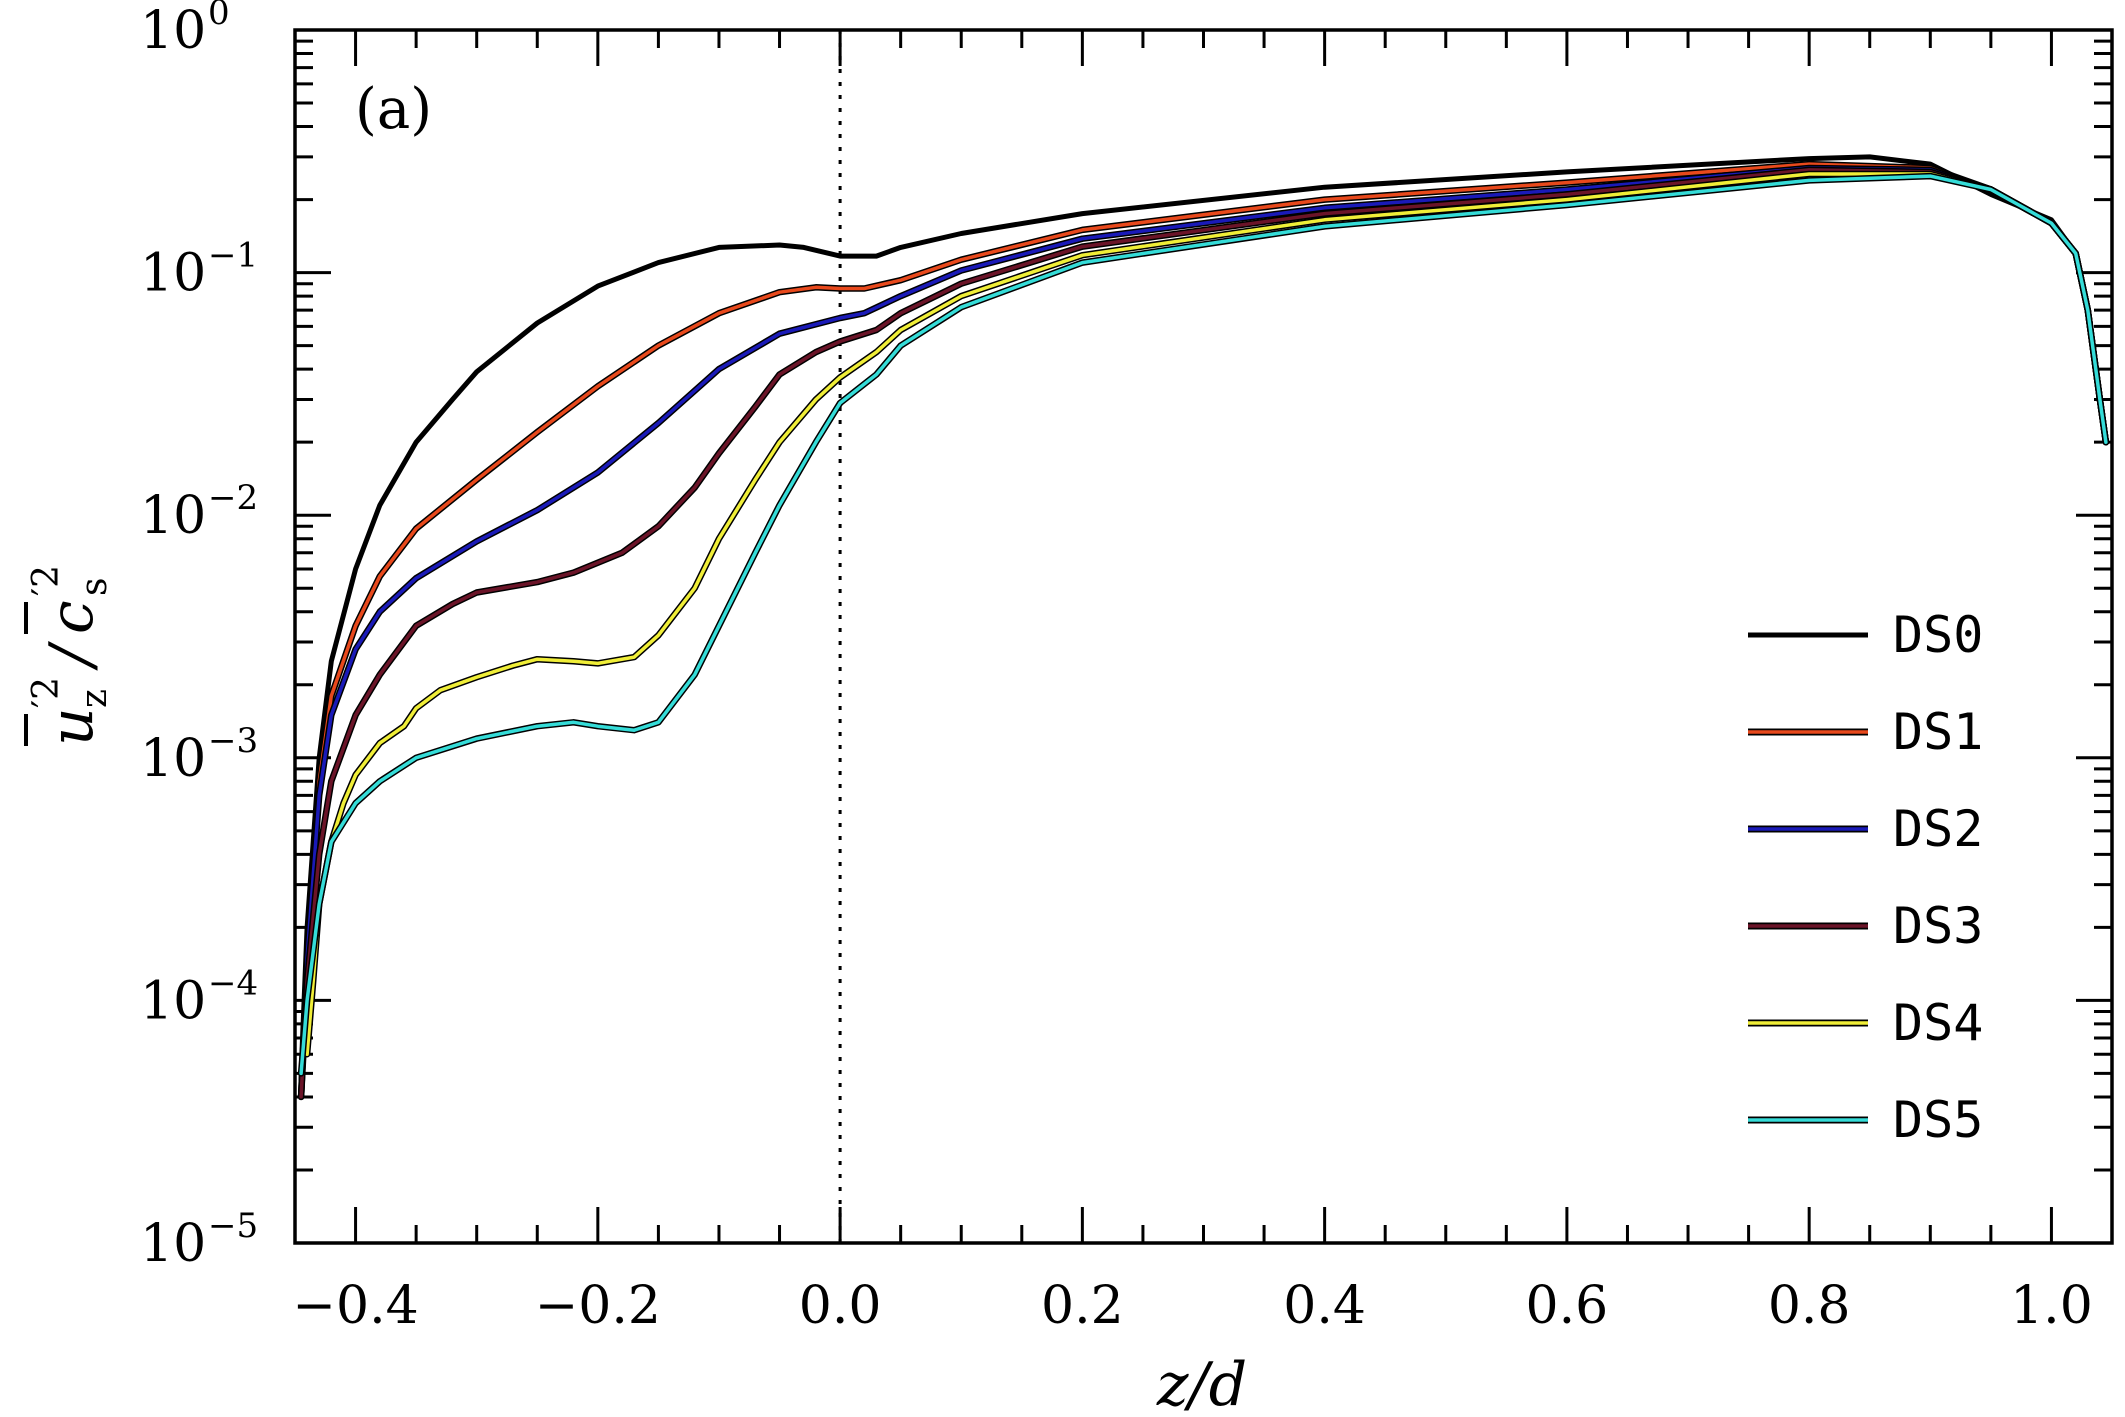 The height and width of the screenshot is (1417, 2125). I want to click on legend-label-ds1: DS1, so click(1938, 732).